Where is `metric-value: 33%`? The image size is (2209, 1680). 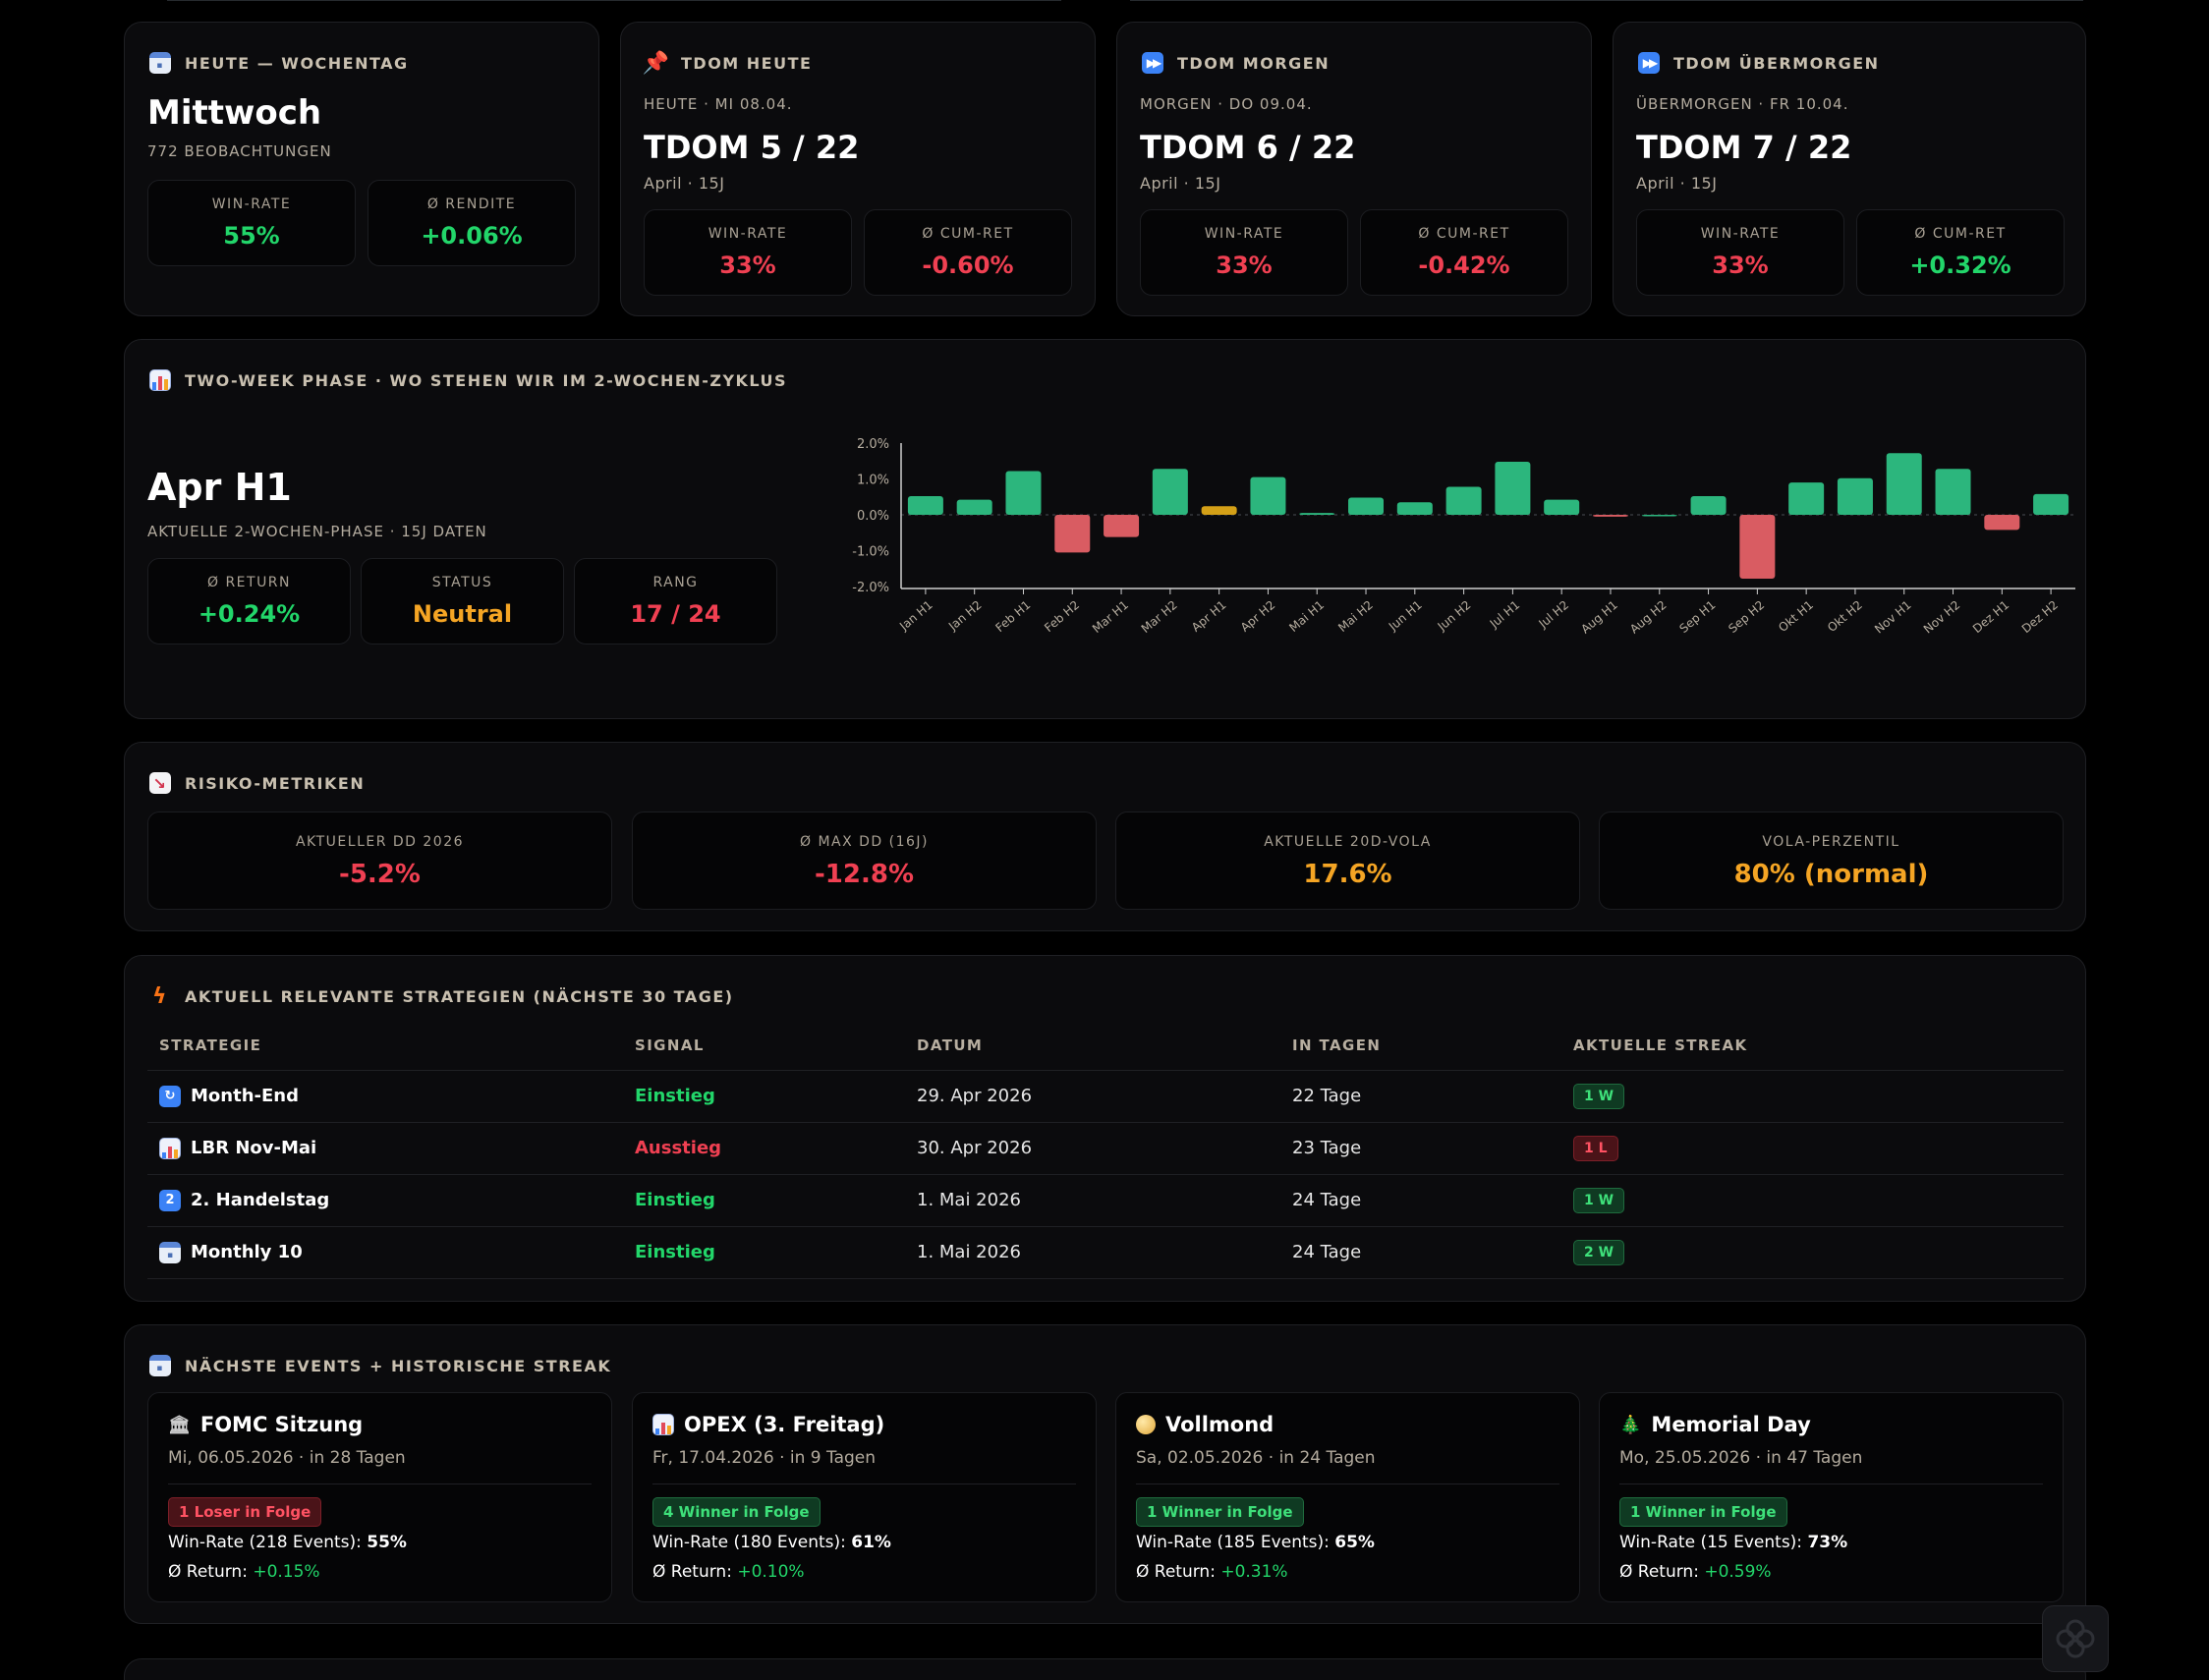
metric-value: 33% is located at coordinates (747, 265).